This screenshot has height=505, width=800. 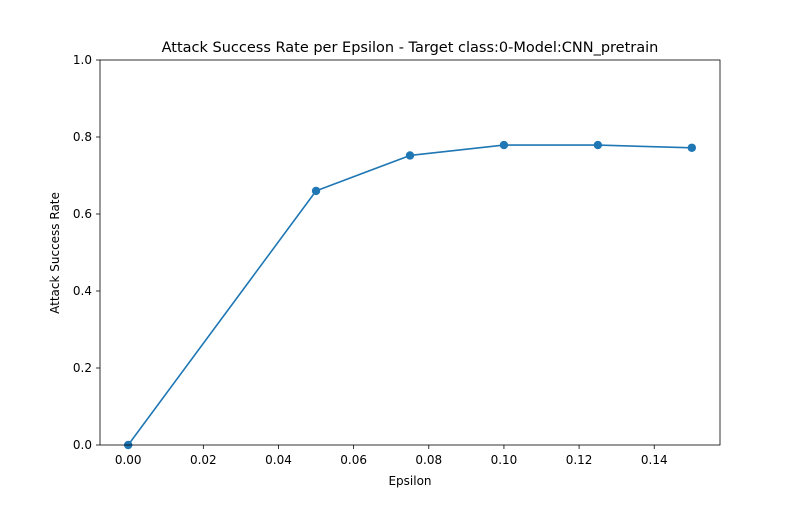 What do you see at coordinates (504, 460) in the screenshot?
I see `x-tick-label: 0.10` at bounding box center [504, 460].